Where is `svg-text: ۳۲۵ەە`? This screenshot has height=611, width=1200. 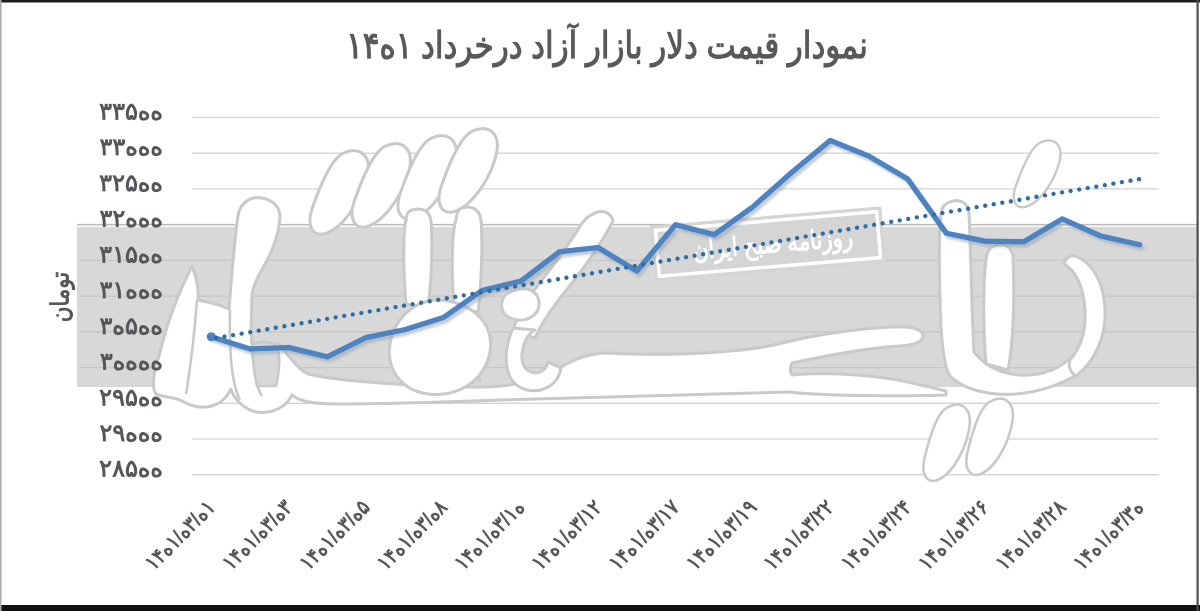 svg-text: ۳۲۵ەە is located at coordinates (131, 183).